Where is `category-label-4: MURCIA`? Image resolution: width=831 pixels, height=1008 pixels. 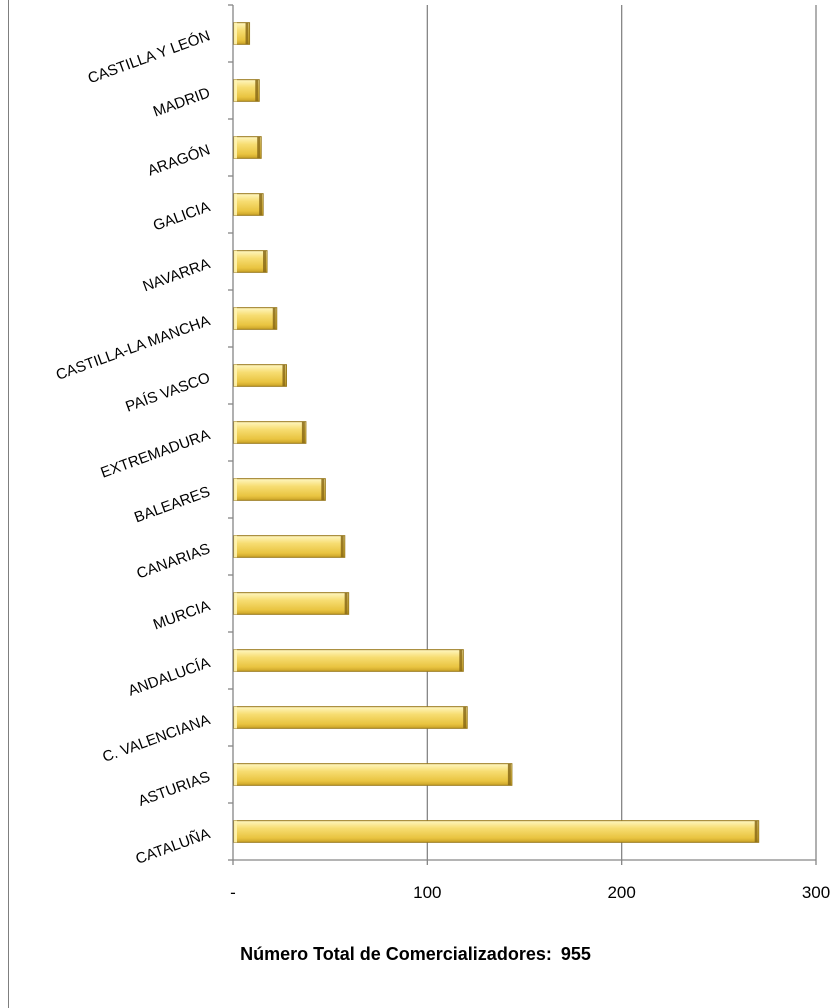 category-label-4: MURCIA is located at coordinates (181, 615).